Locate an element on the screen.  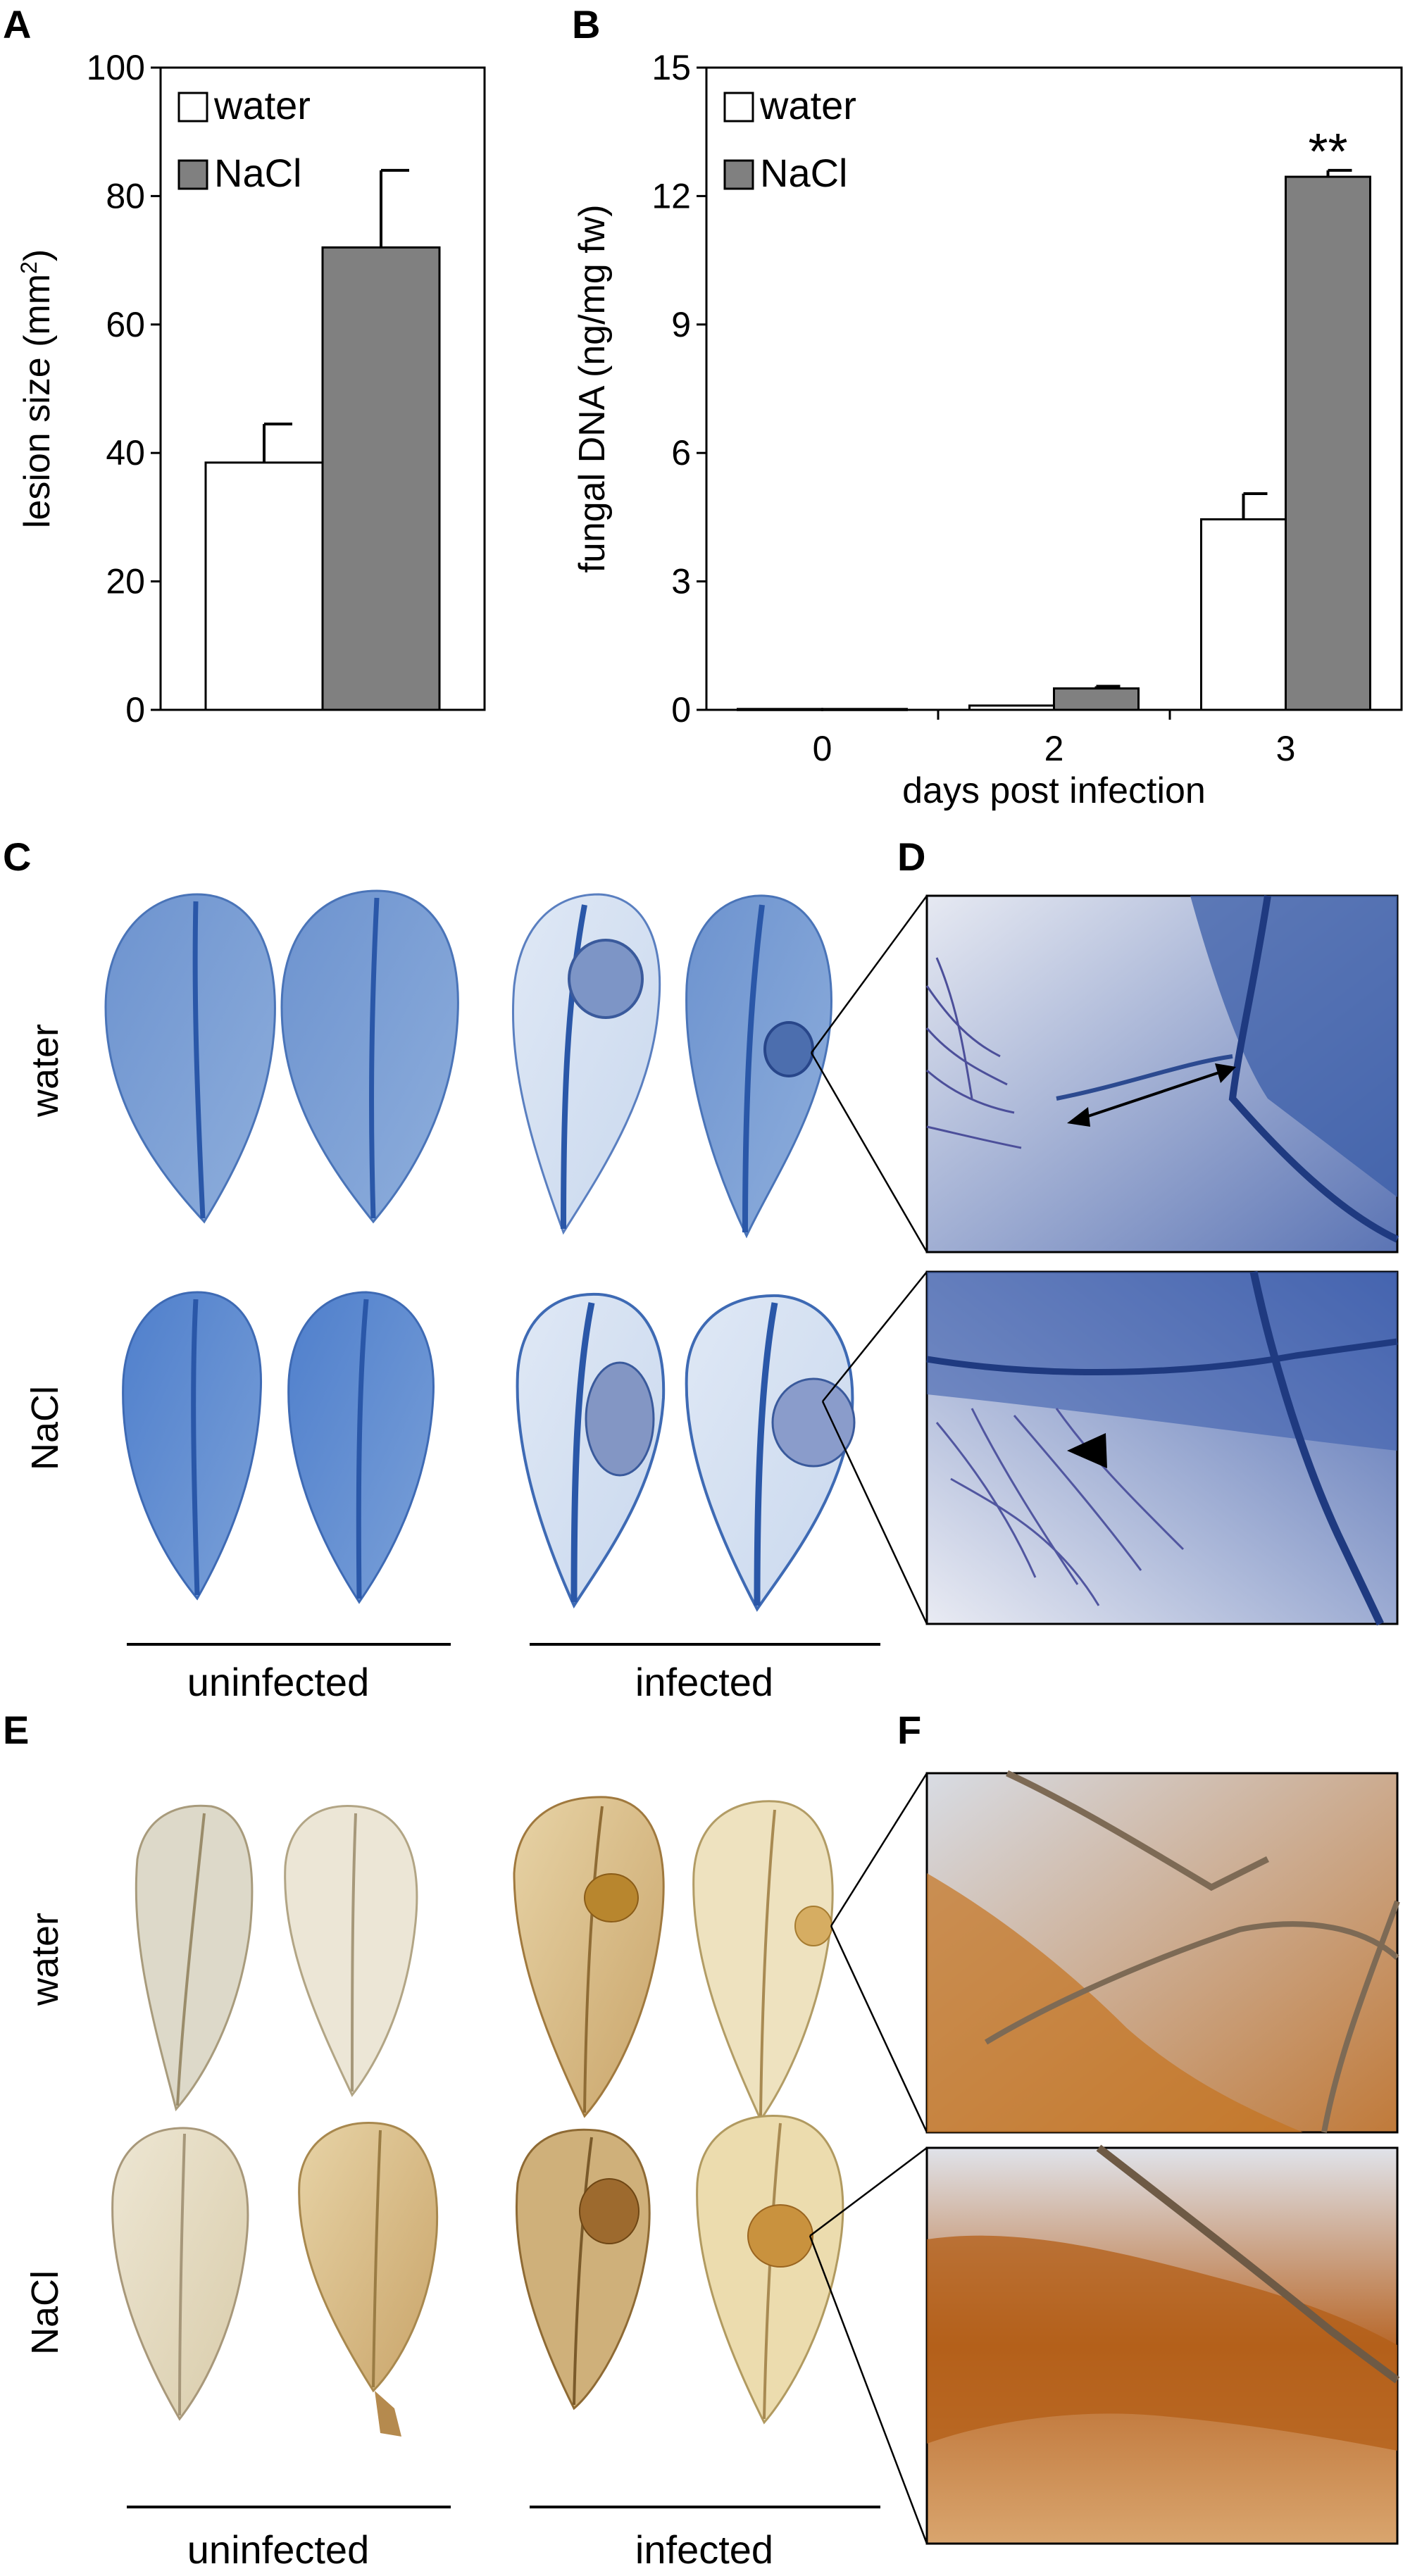
leaf-e-nacl-uninfected-2-vein is located at coordinates (377, 2259).